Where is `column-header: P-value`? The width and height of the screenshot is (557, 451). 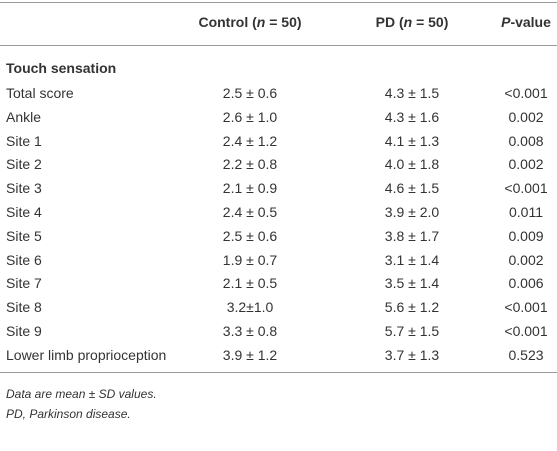 column-header: P-value is located at coordinates (526, 22).